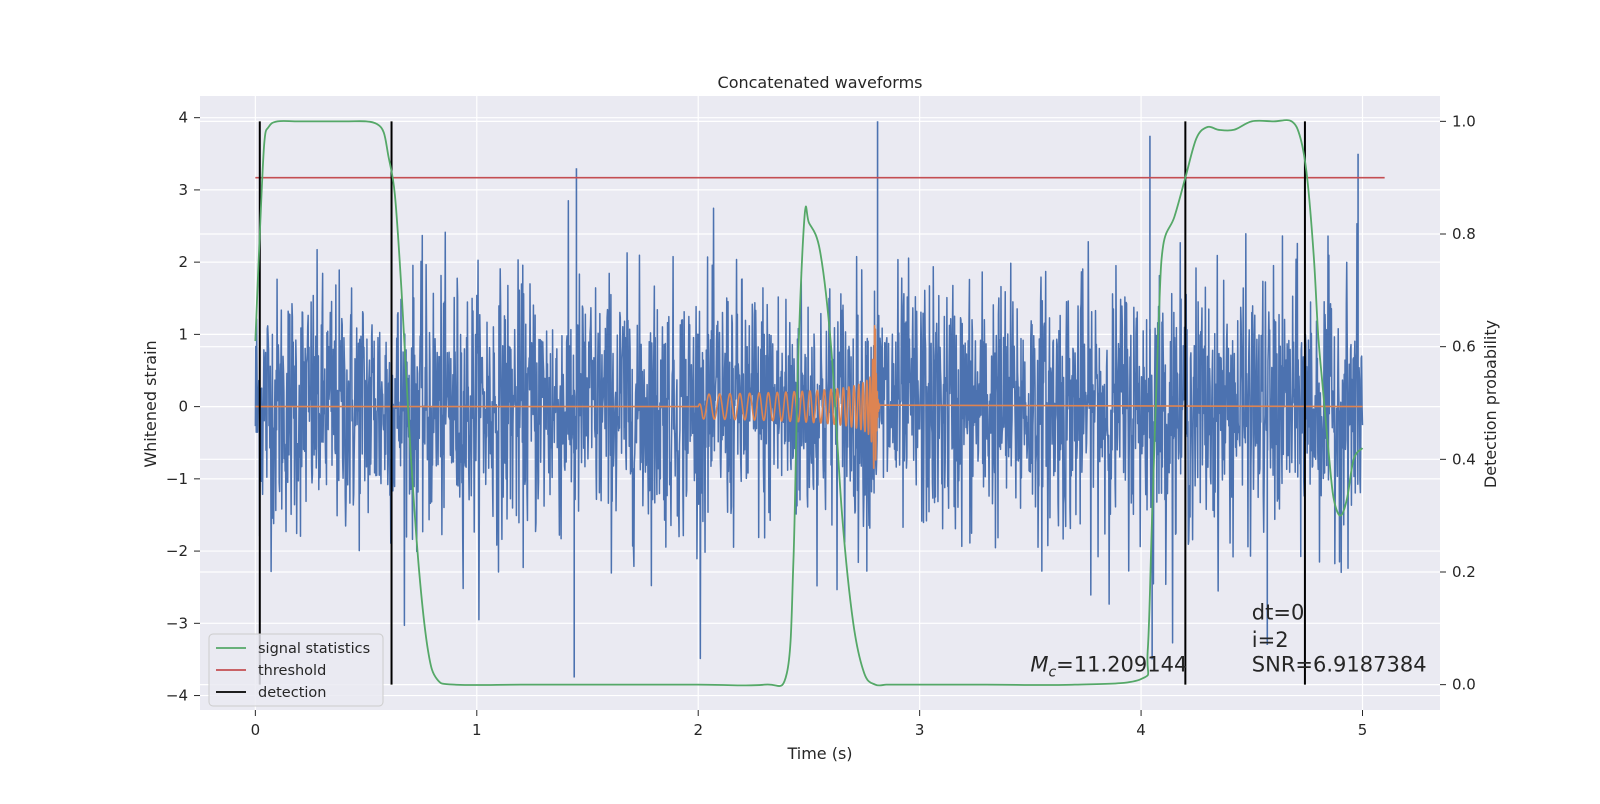 This screenshot has width=1600, height=804. I want to click on legend-box, so click(296, 670).